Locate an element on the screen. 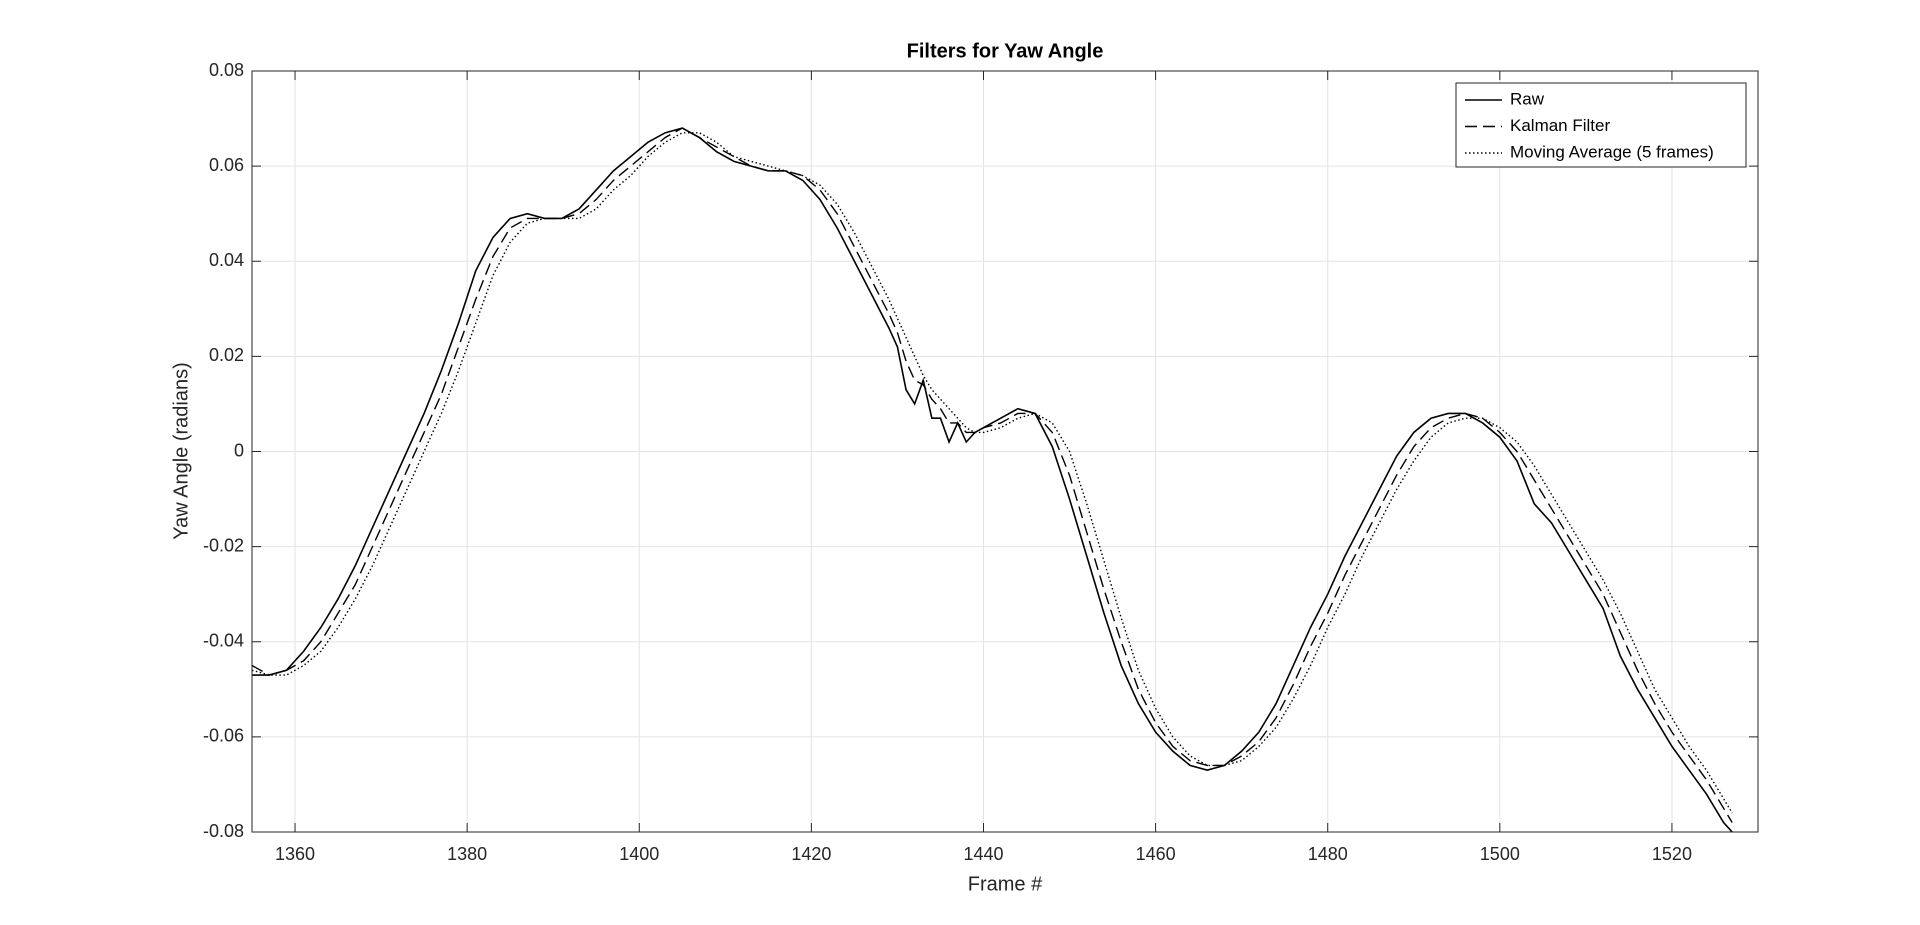 The image size is (1920, 925). y-tick-label: 0.08 is located at coordinates (226, 70).